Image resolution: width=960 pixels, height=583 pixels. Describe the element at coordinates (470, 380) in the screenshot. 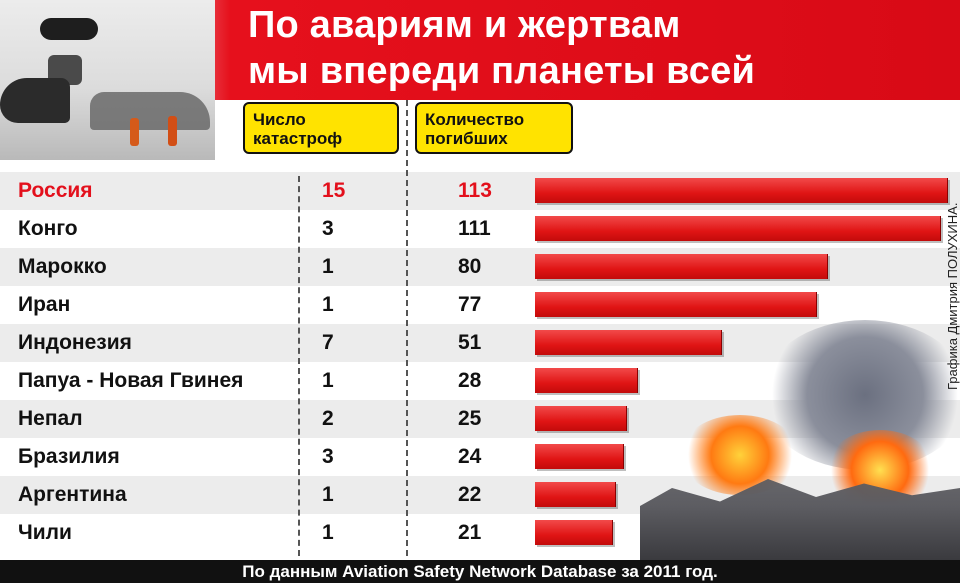

I see `death-count: 28` at that location.